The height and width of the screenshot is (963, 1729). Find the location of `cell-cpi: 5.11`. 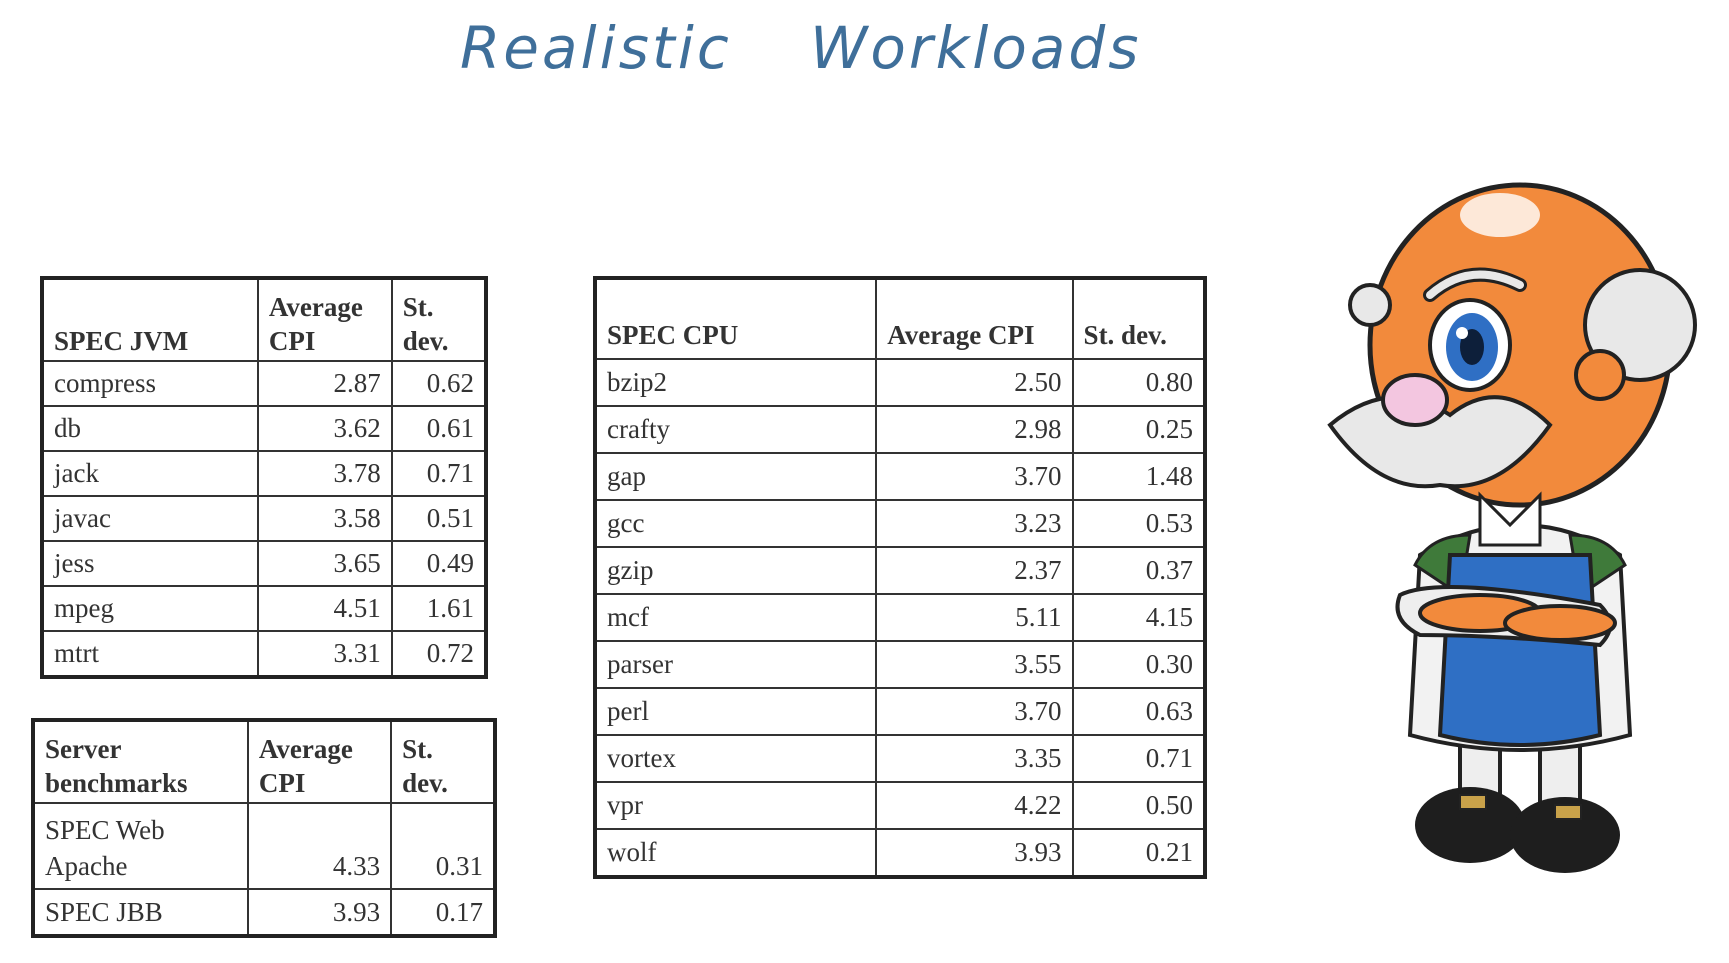

cell-cpi: 5.11 is located at coordinates (974, 617).